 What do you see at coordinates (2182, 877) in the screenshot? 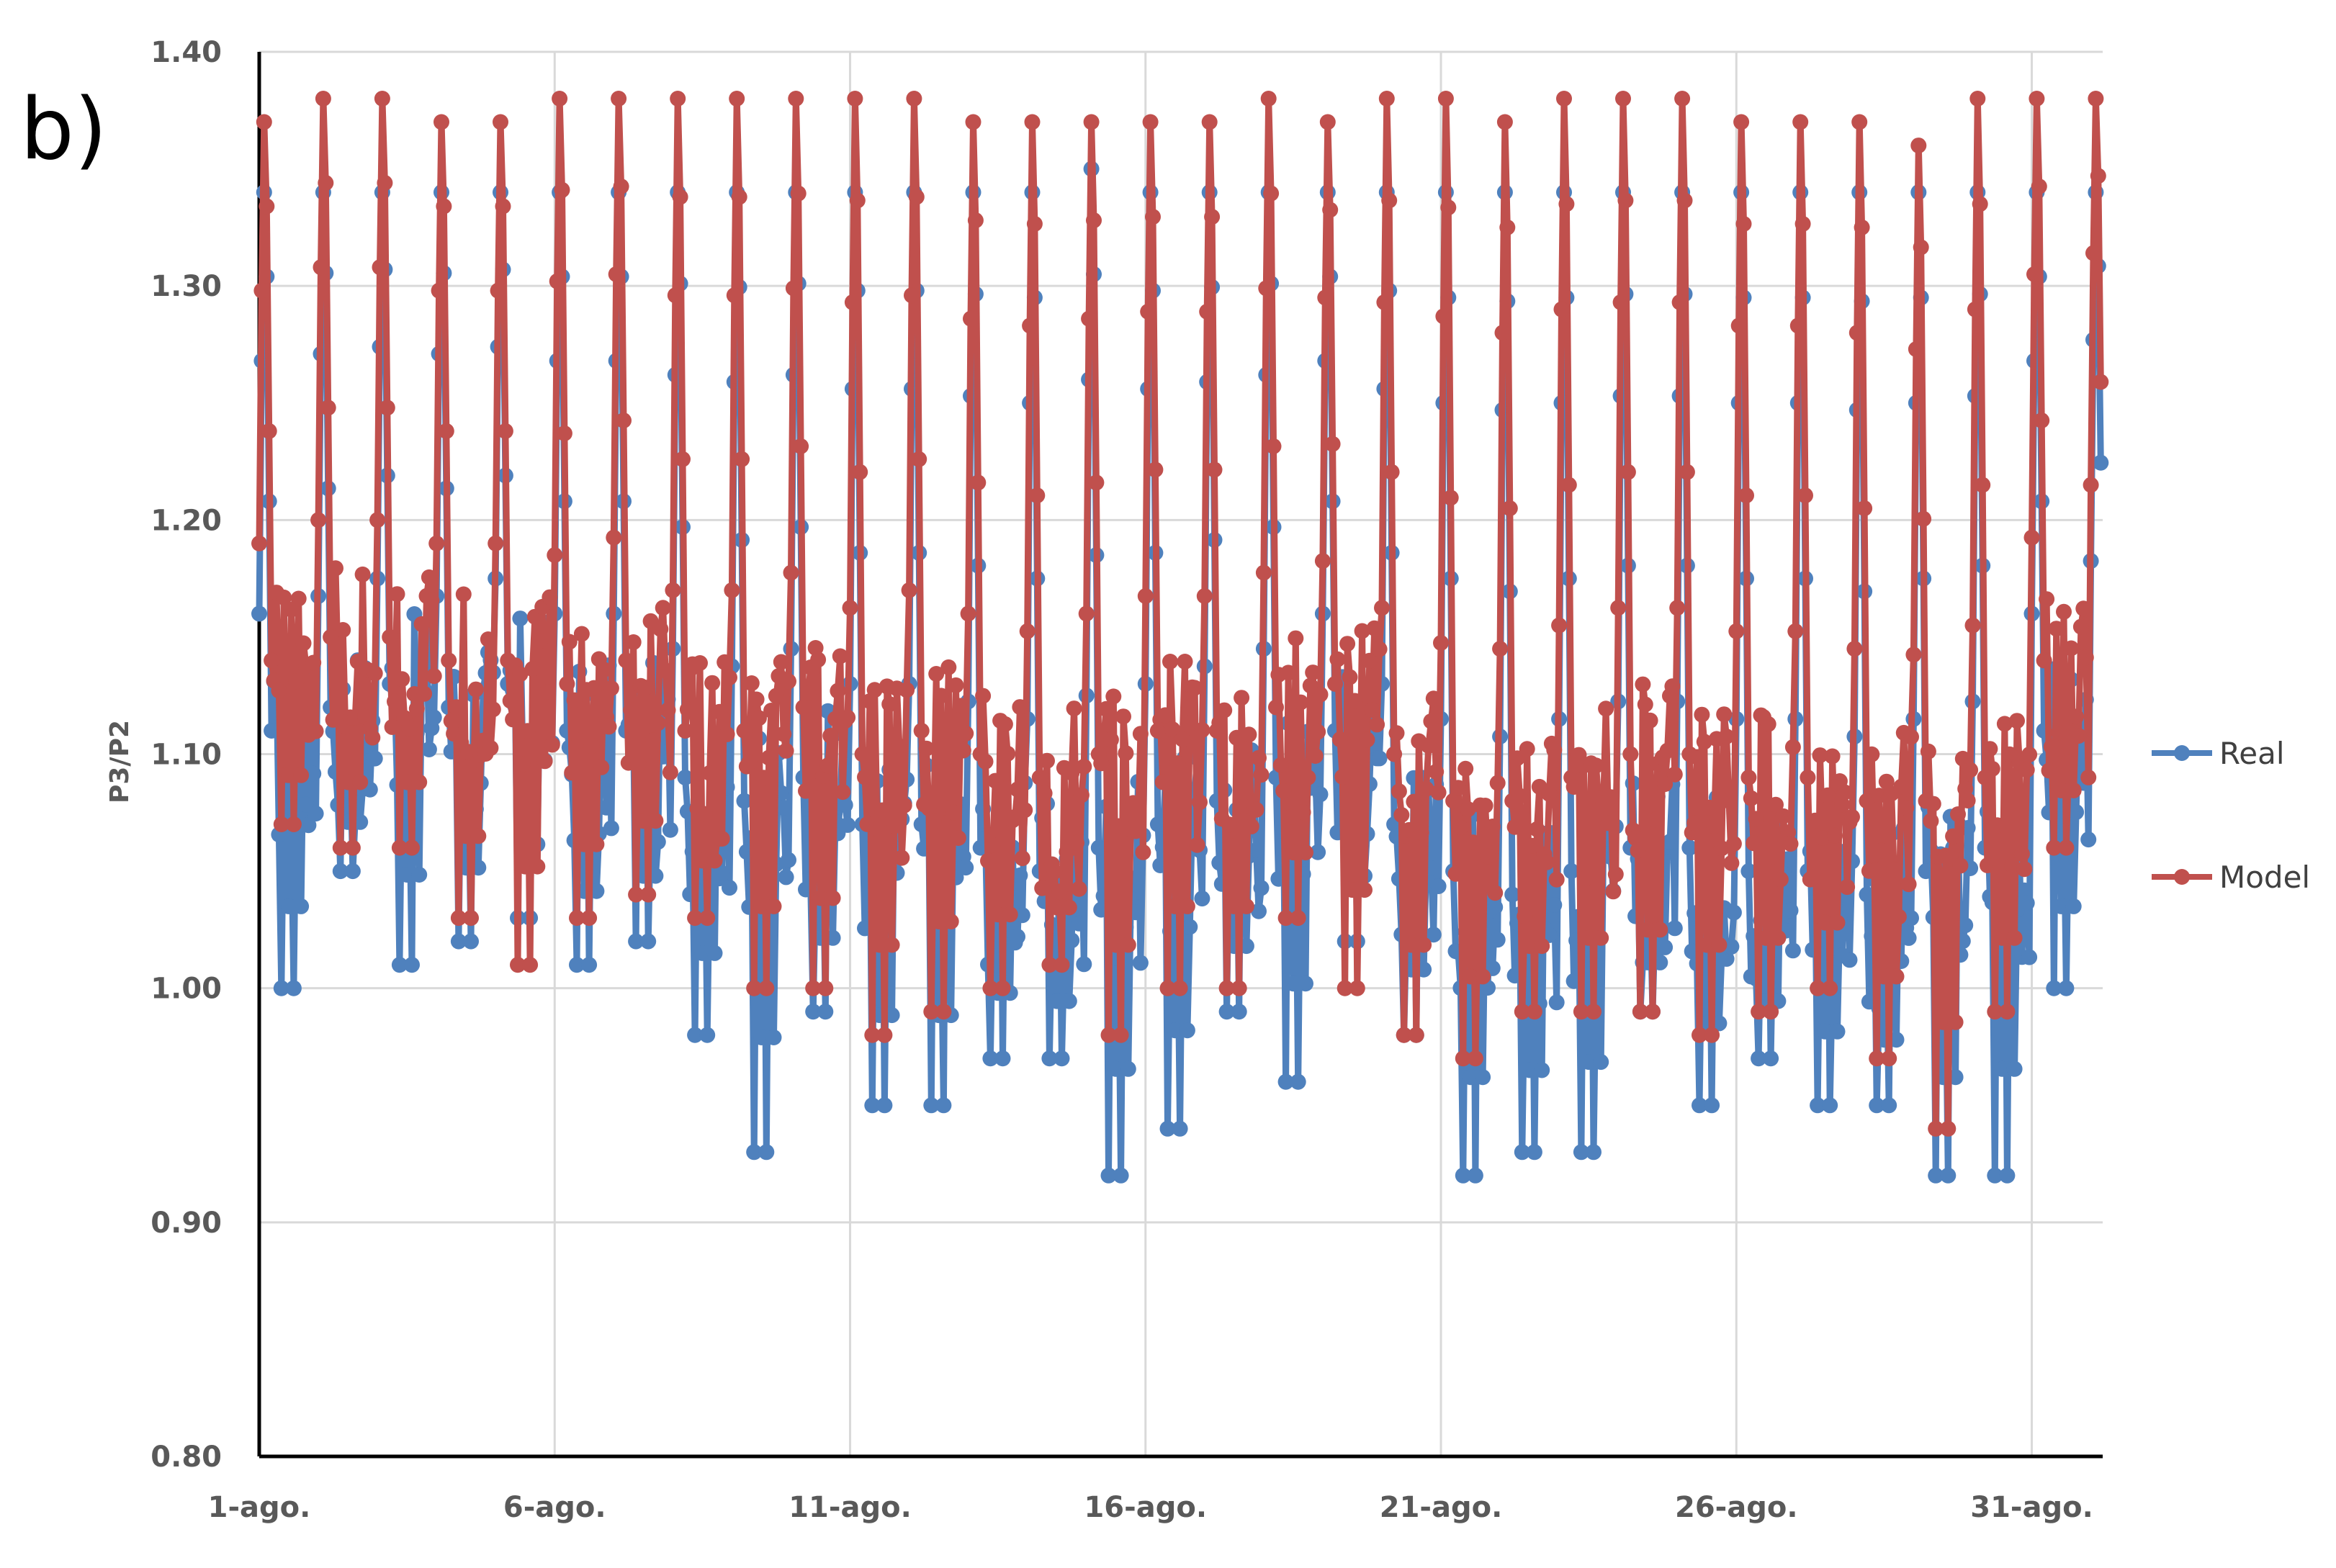
I see `legend-marker` at bounding box center [2182, 877].